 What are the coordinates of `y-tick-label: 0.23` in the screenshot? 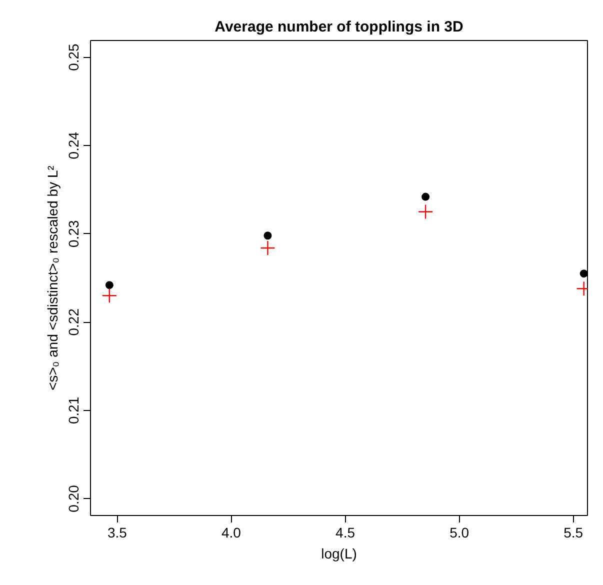 It's located at (74, 234).